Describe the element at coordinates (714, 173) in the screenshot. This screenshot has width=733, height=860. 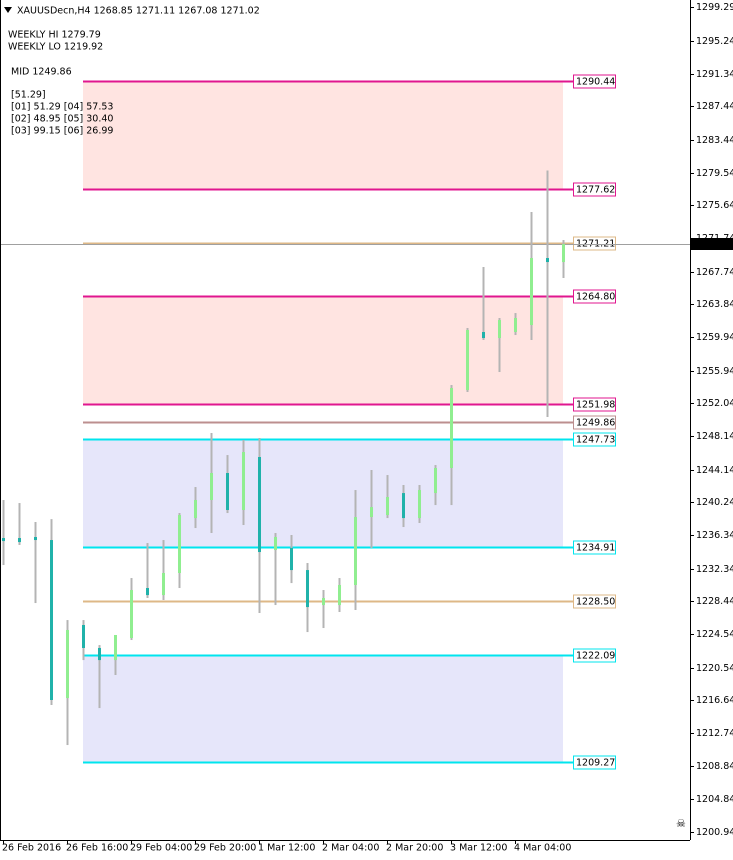
I see `y-tick-label: 1279.54` at that location.